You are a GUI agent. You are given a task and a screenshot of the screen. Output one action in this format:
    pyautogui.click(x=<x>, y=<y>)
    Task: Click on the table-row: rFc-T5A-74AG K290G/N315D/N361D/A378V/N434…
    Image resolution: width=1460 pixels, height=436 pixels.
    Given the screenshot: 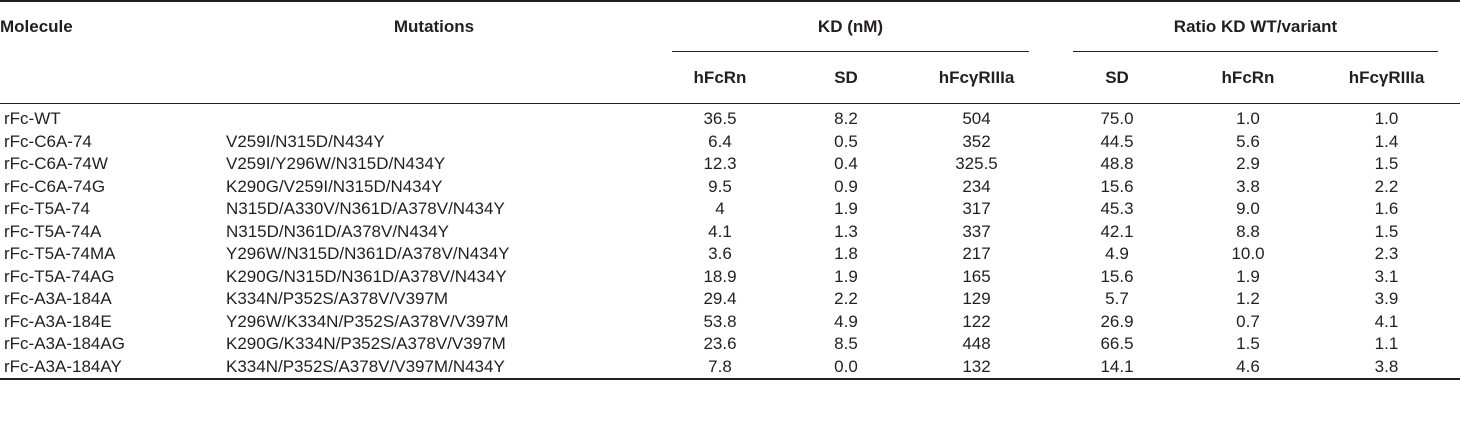 What is the action you would take?
    pyautogui.click(x=730, y=277)
    